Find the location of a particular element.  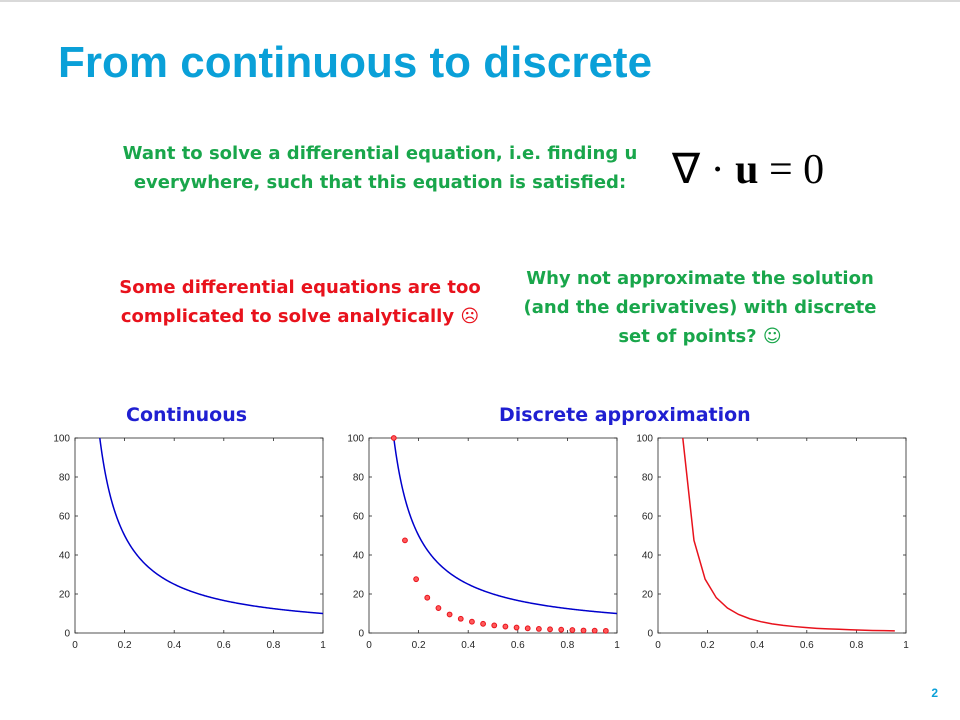

discrete-label: Discrete approximation is located at coordinates (625, 415).